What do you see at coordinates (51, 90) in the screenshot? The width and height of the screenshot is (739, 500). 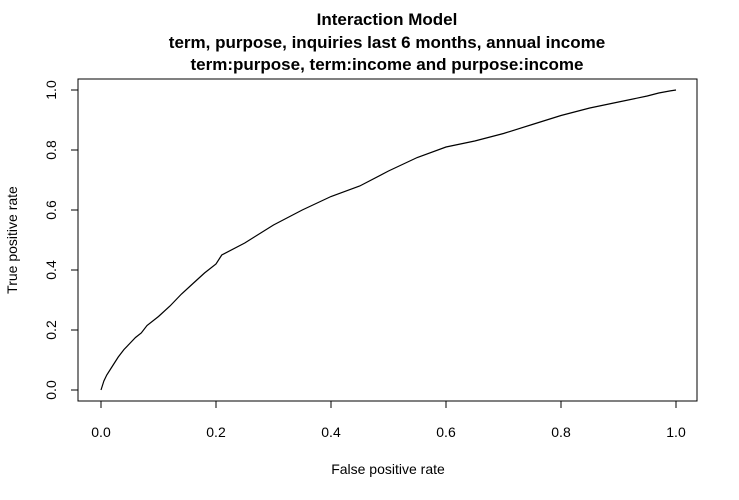 I see `y-tick-label: 1.0` at bounding box center [51, 90].